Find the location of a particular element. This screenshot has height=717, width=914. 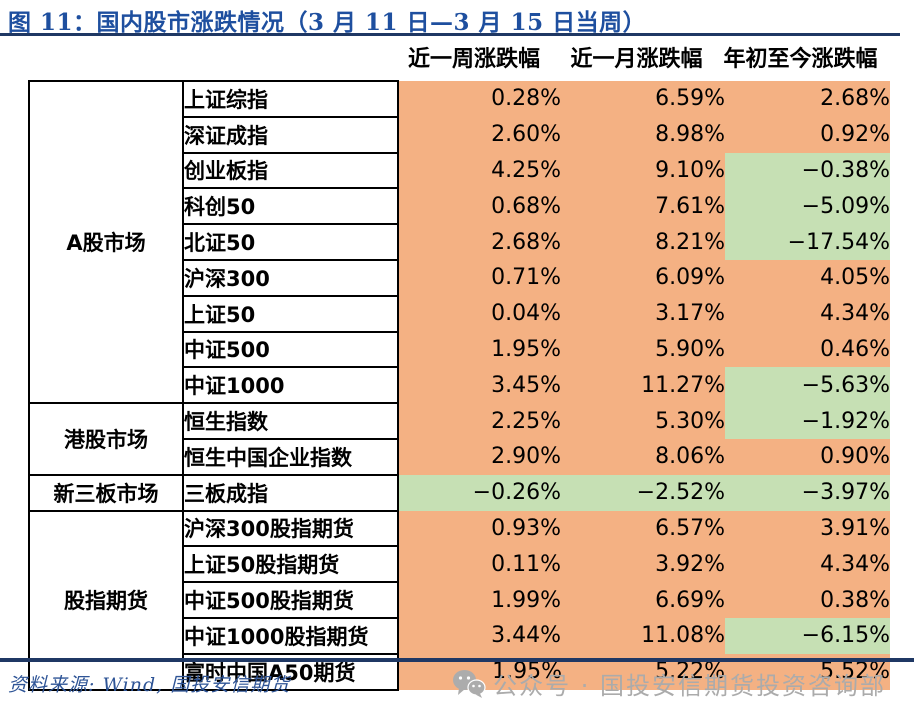

value-cell: 6.69% is located at coordinates (643, 600).